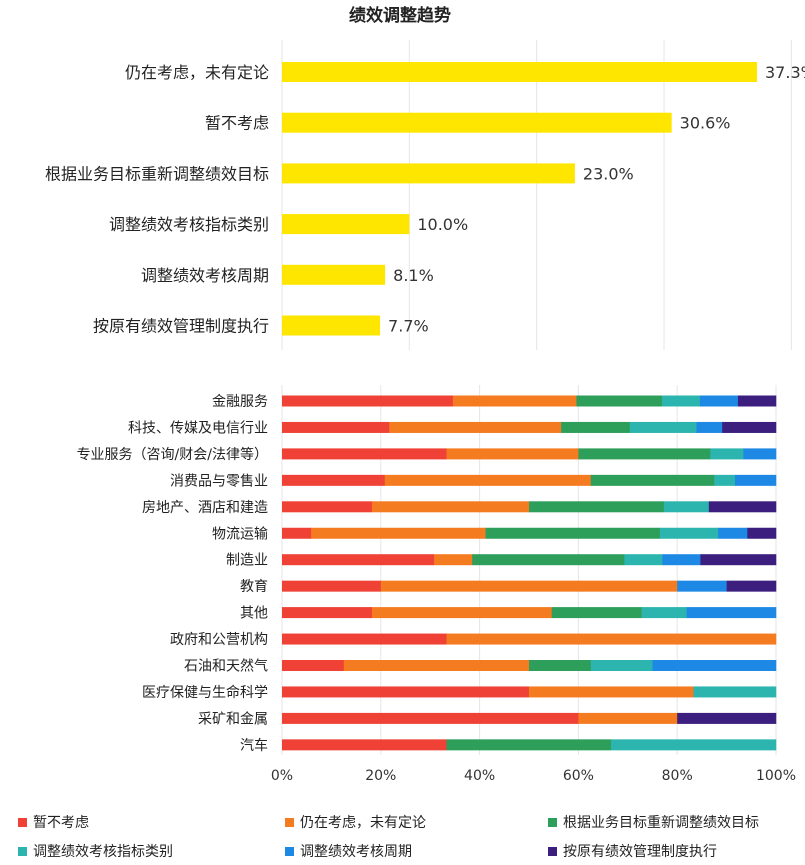  Describe the element at coordinates (240, 534) in the screenshot. I see `bottom-category-label: 物流运输` at that location.